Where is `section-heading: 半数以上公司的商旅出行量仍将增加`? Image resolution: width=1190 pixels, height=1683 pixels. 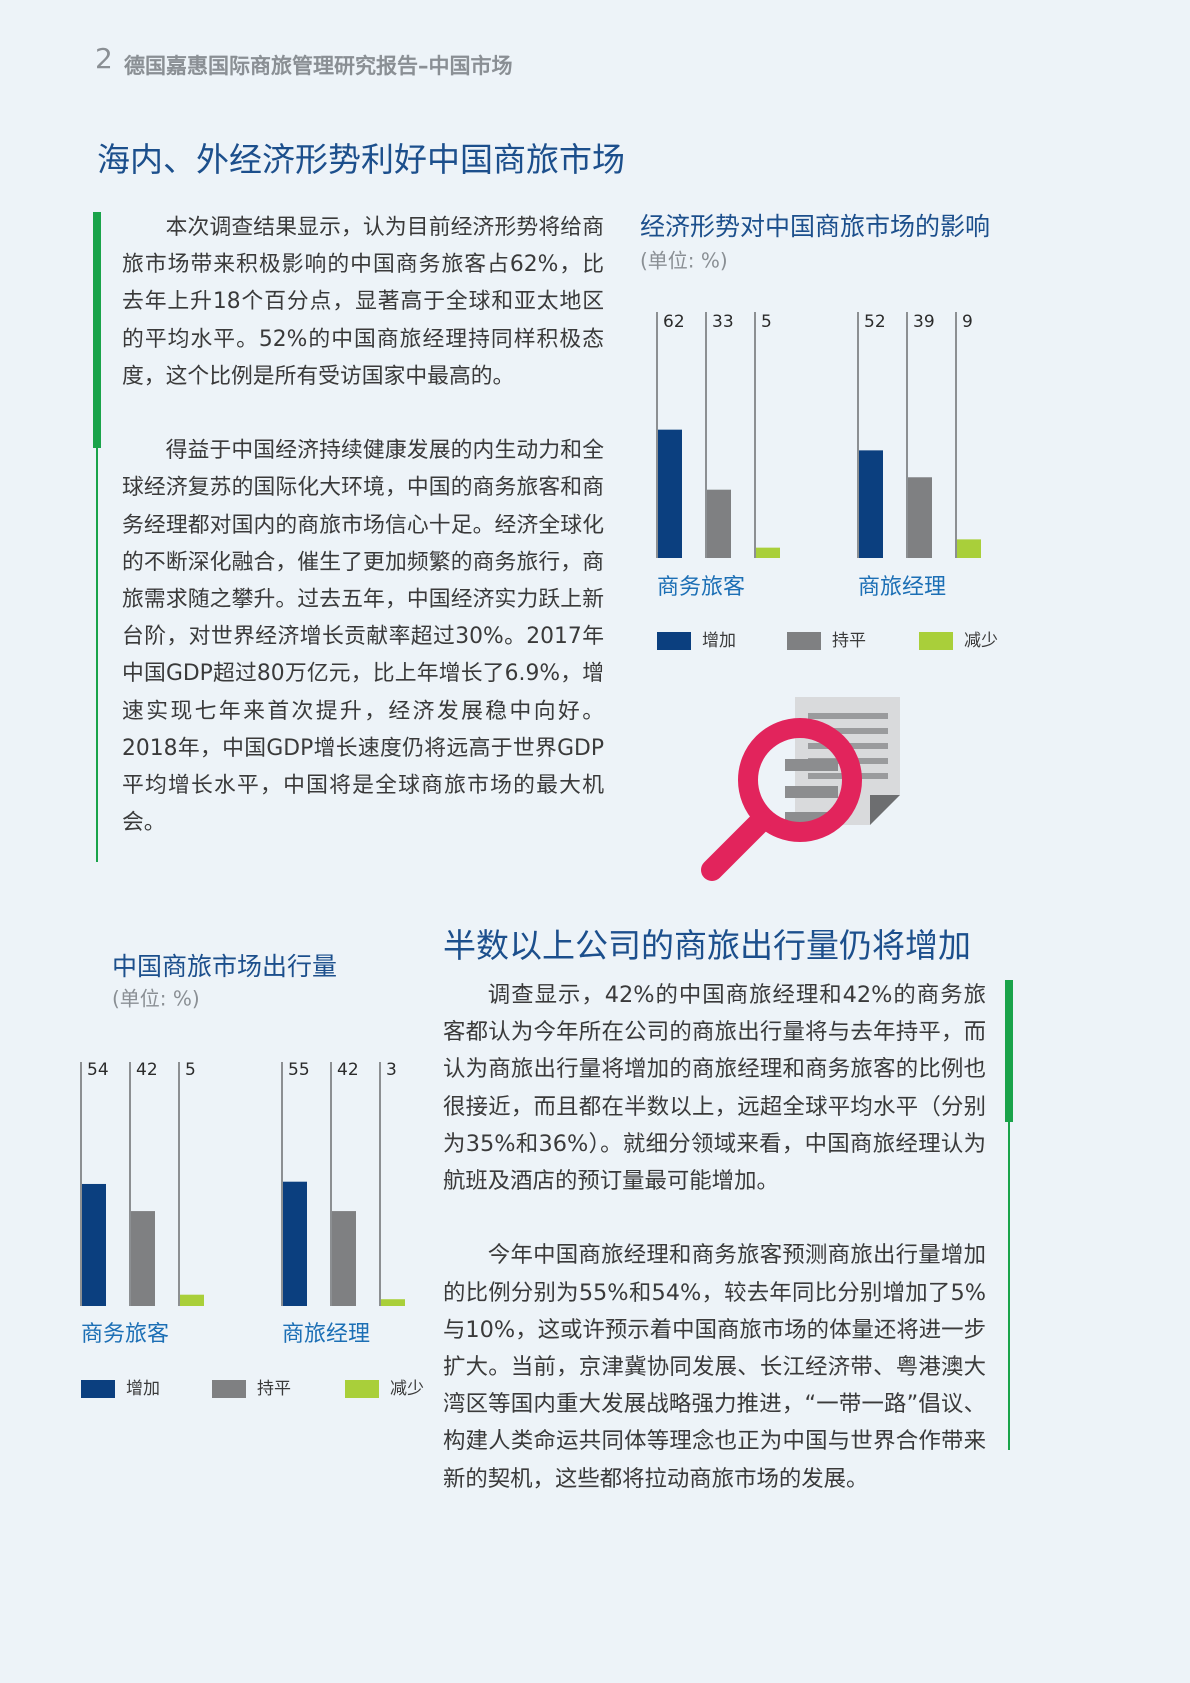 section-heading: 半数以上公司的商旅出行量仍将增加 is located at coordinates (707, 945).